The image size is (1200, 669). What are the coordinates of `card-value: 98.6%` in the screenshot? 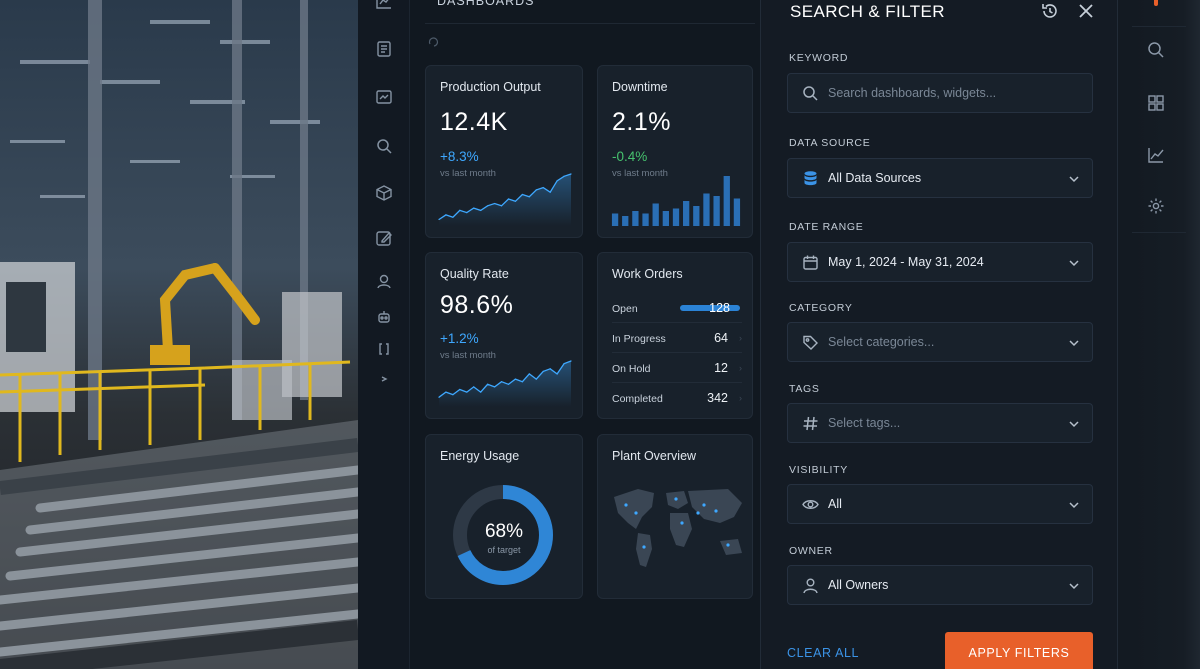 It's located at (477, 305).